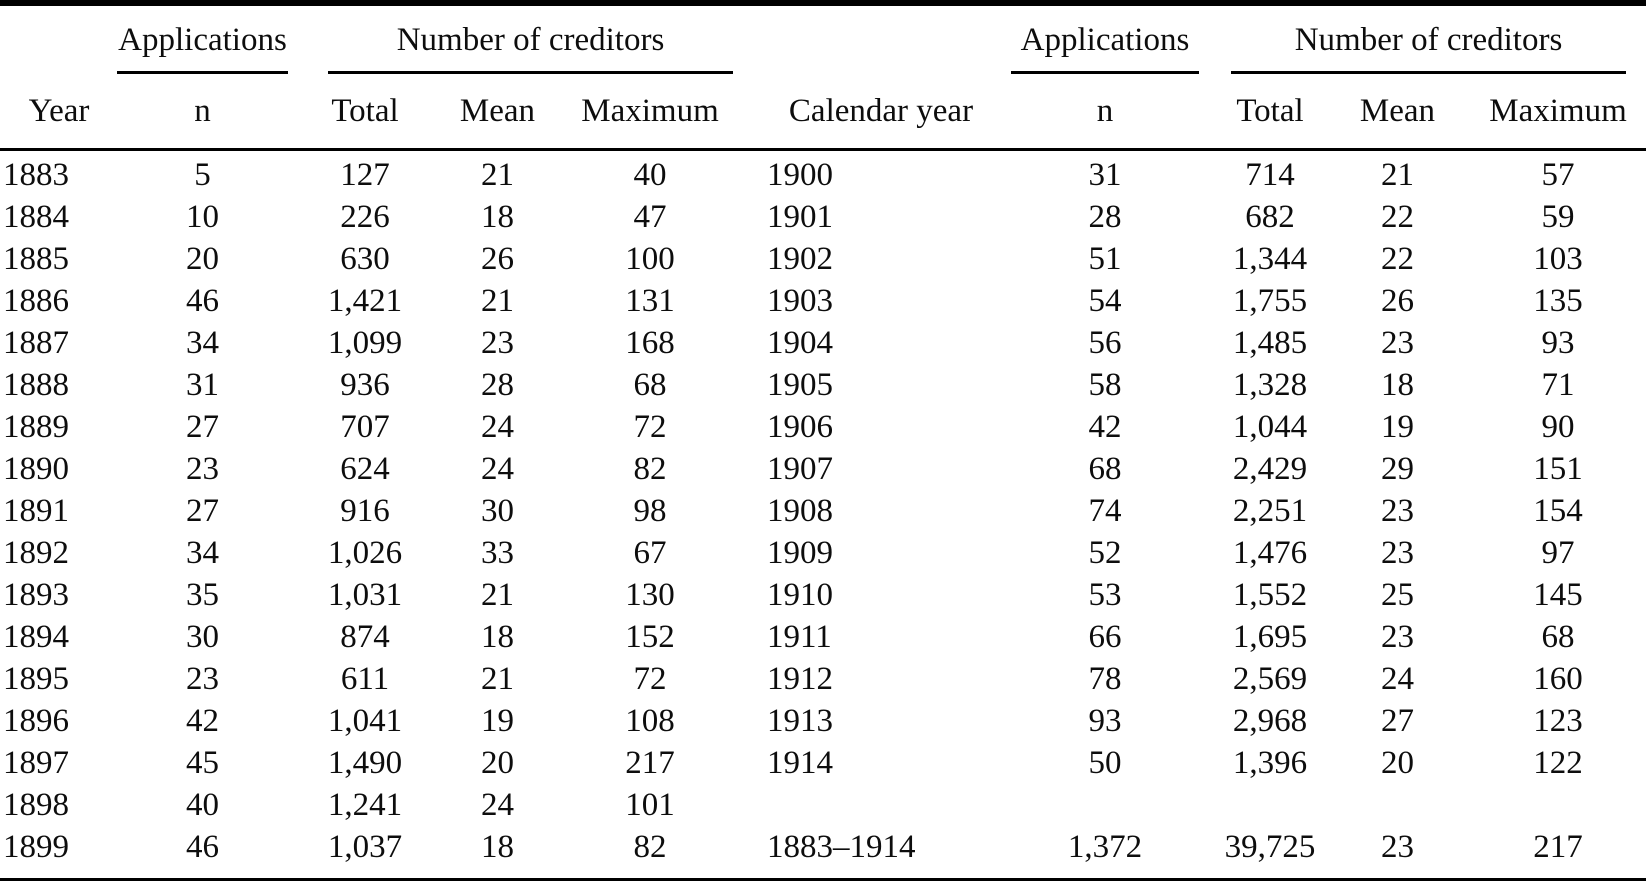 This screenshot has height=888, width=1646. I want to click on value-cell: 28, so click(497, 385).